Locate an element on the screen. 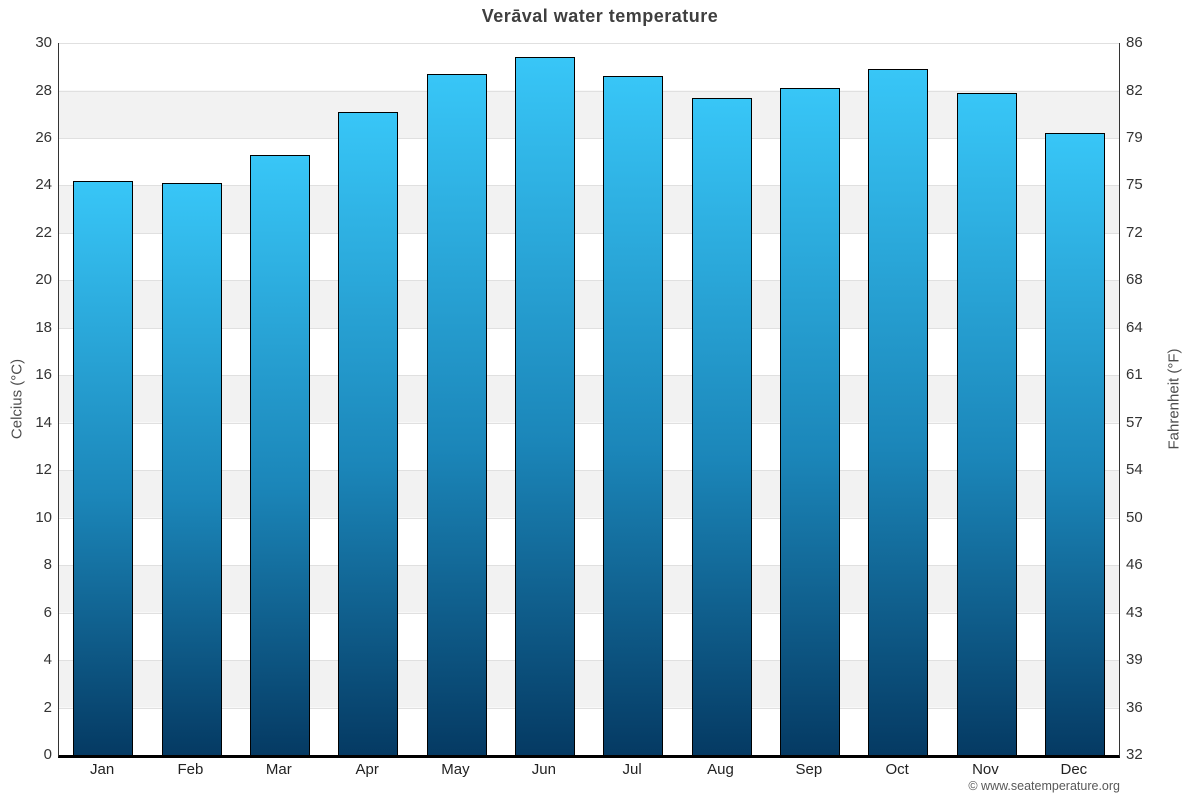 The image size is (1200, 800). bar-jun is located at coordinates (544, 406).